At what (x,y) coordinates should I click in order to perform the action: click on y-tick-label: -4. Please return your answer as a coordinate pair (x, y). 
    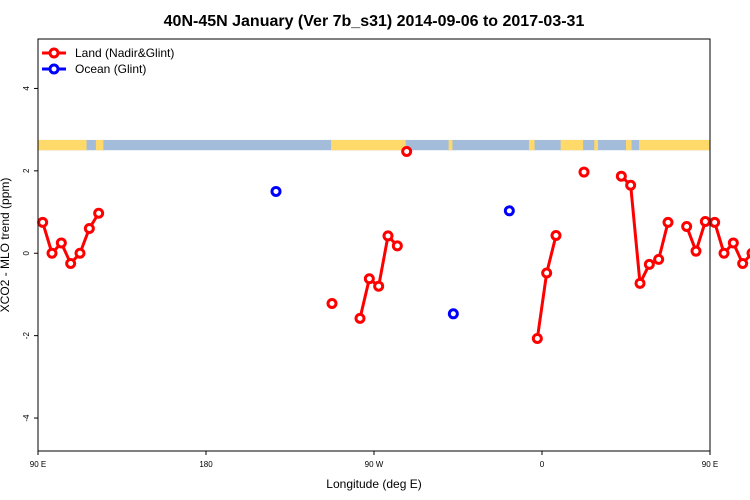
    Looking at the image, I should click on (26, 418).